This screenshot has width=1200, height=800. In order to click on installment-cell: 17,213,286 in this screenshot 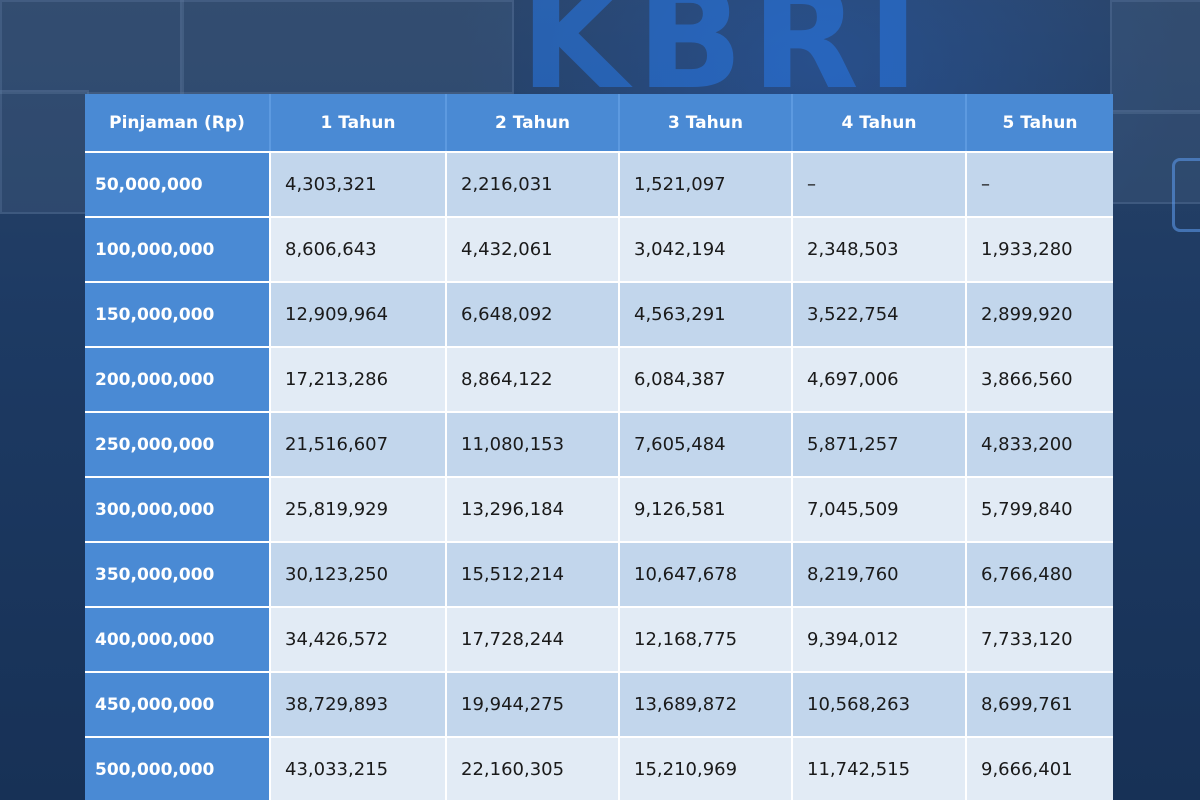, I will do `click(358, 380)`.